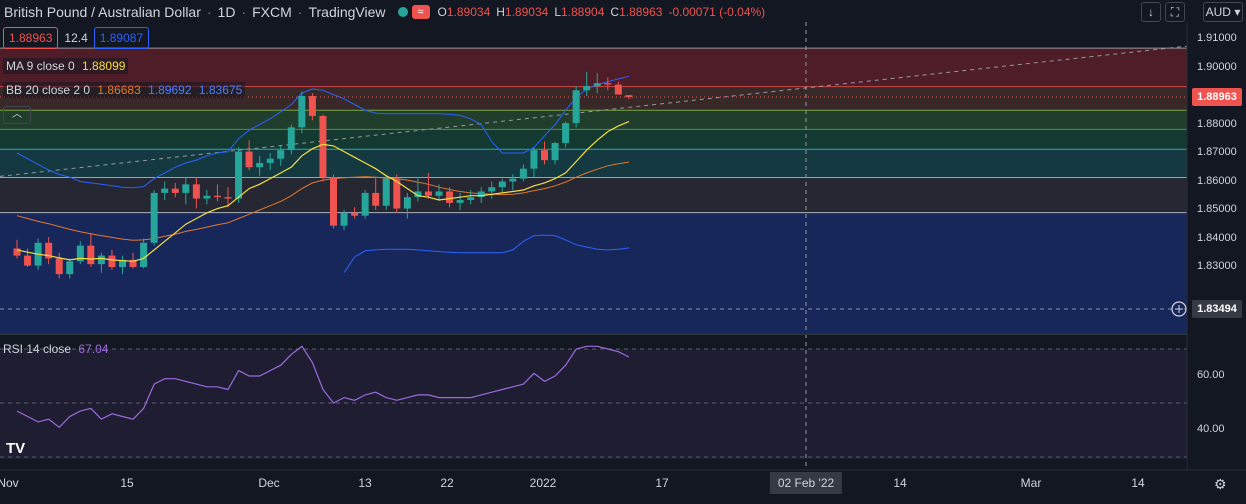 The width and height of the screenshot is (1246, 504). What do you see at coordinates (717, 12) in the screenshot?
I see `change-value: -0.00071 (-0.04%)` at bounding box center [717, 12].